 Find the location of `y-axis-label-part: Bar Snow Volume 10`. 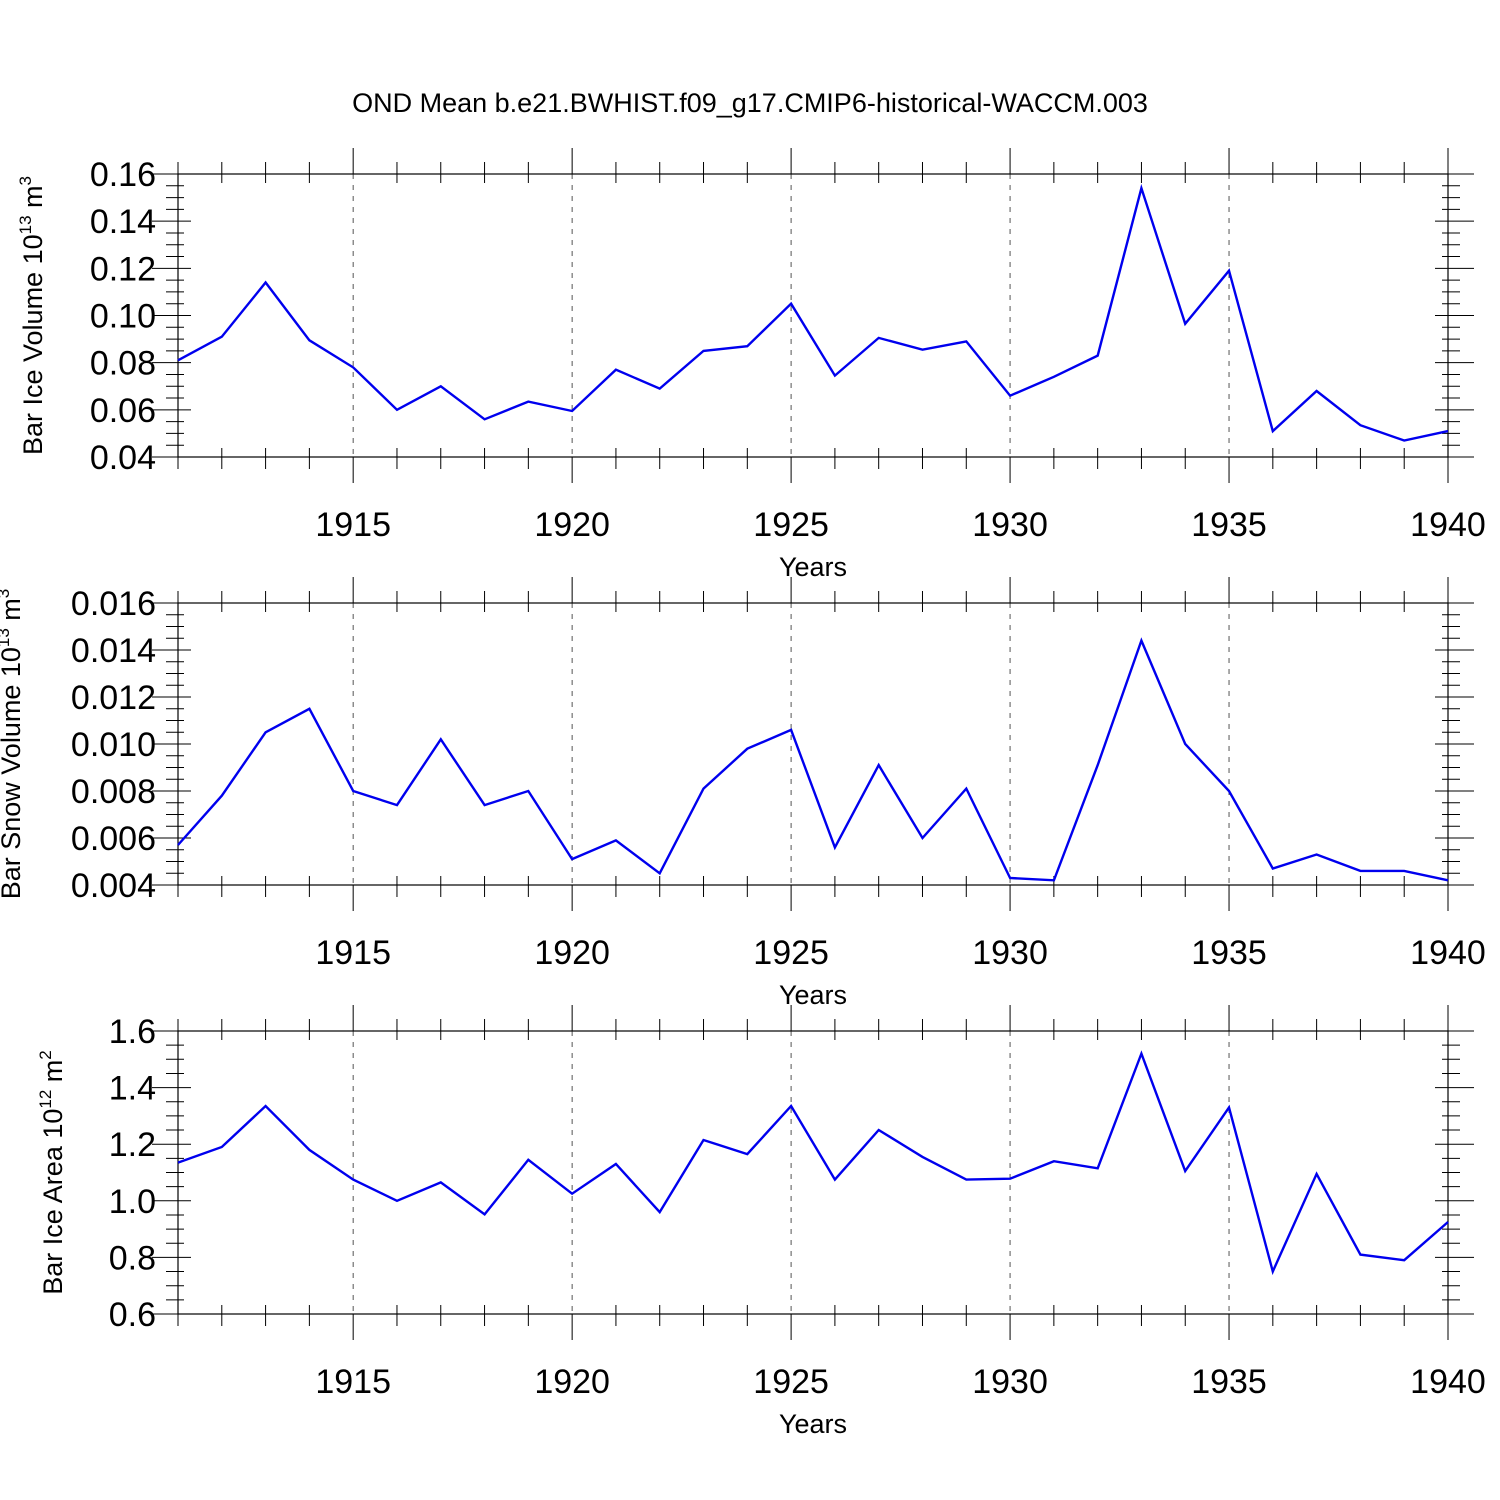

y-axis-label-part: Bar Snow Volume 10 is located at coordinates (13, 773).